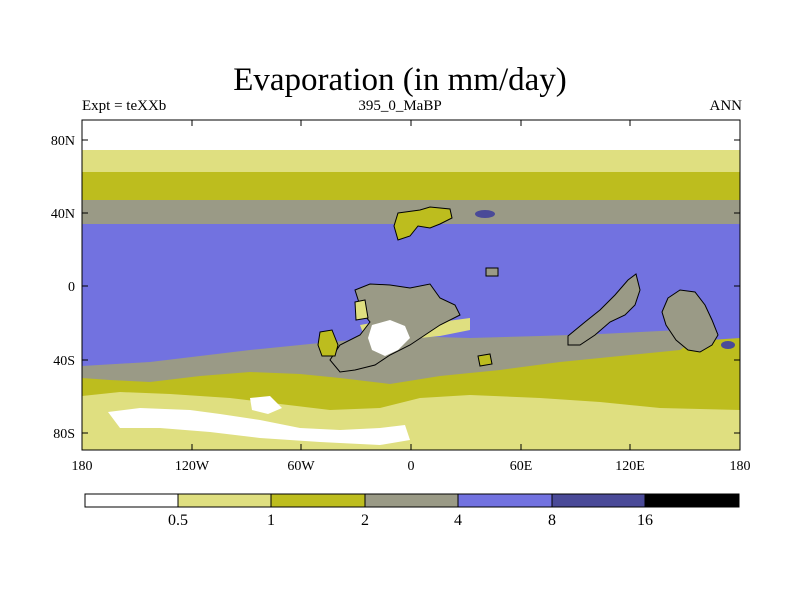 The width and height of the screenshot is (800, 600). I want to click on legend-label: 4, so click(458, 520).